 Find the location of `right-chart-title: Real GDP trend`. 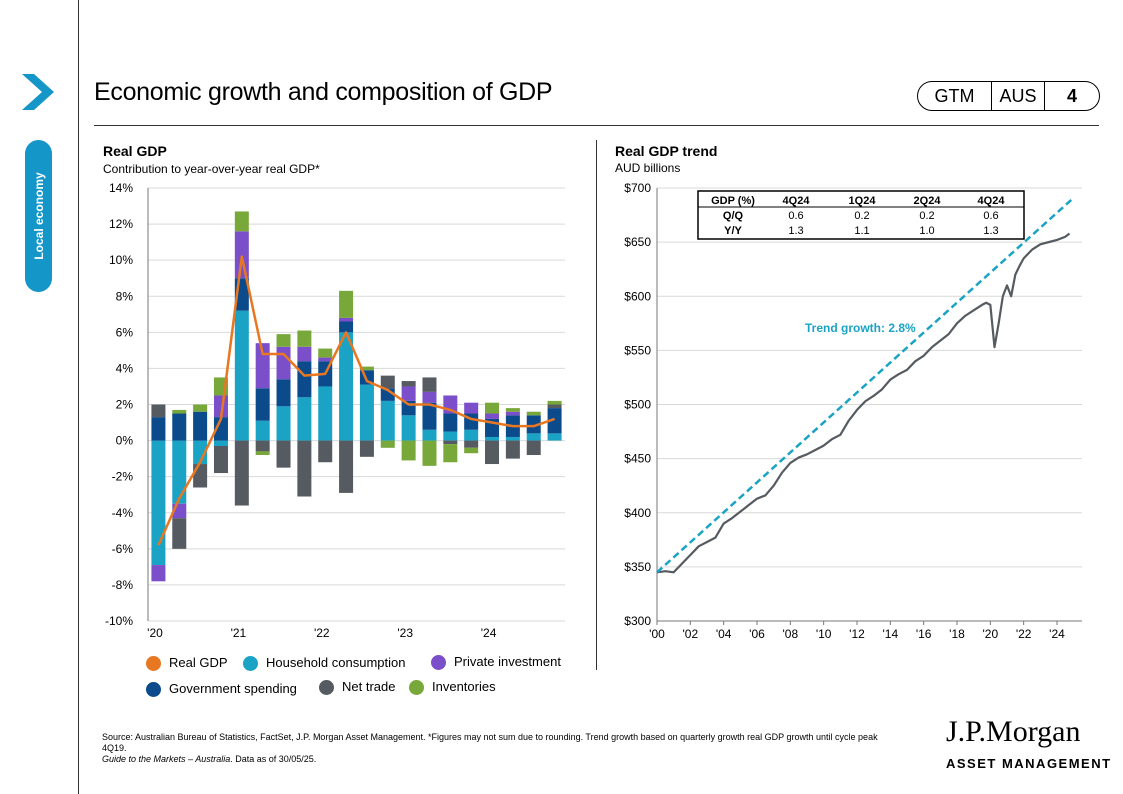

right-chart-title: Real GDP trend is located at coordinates (666, 151).